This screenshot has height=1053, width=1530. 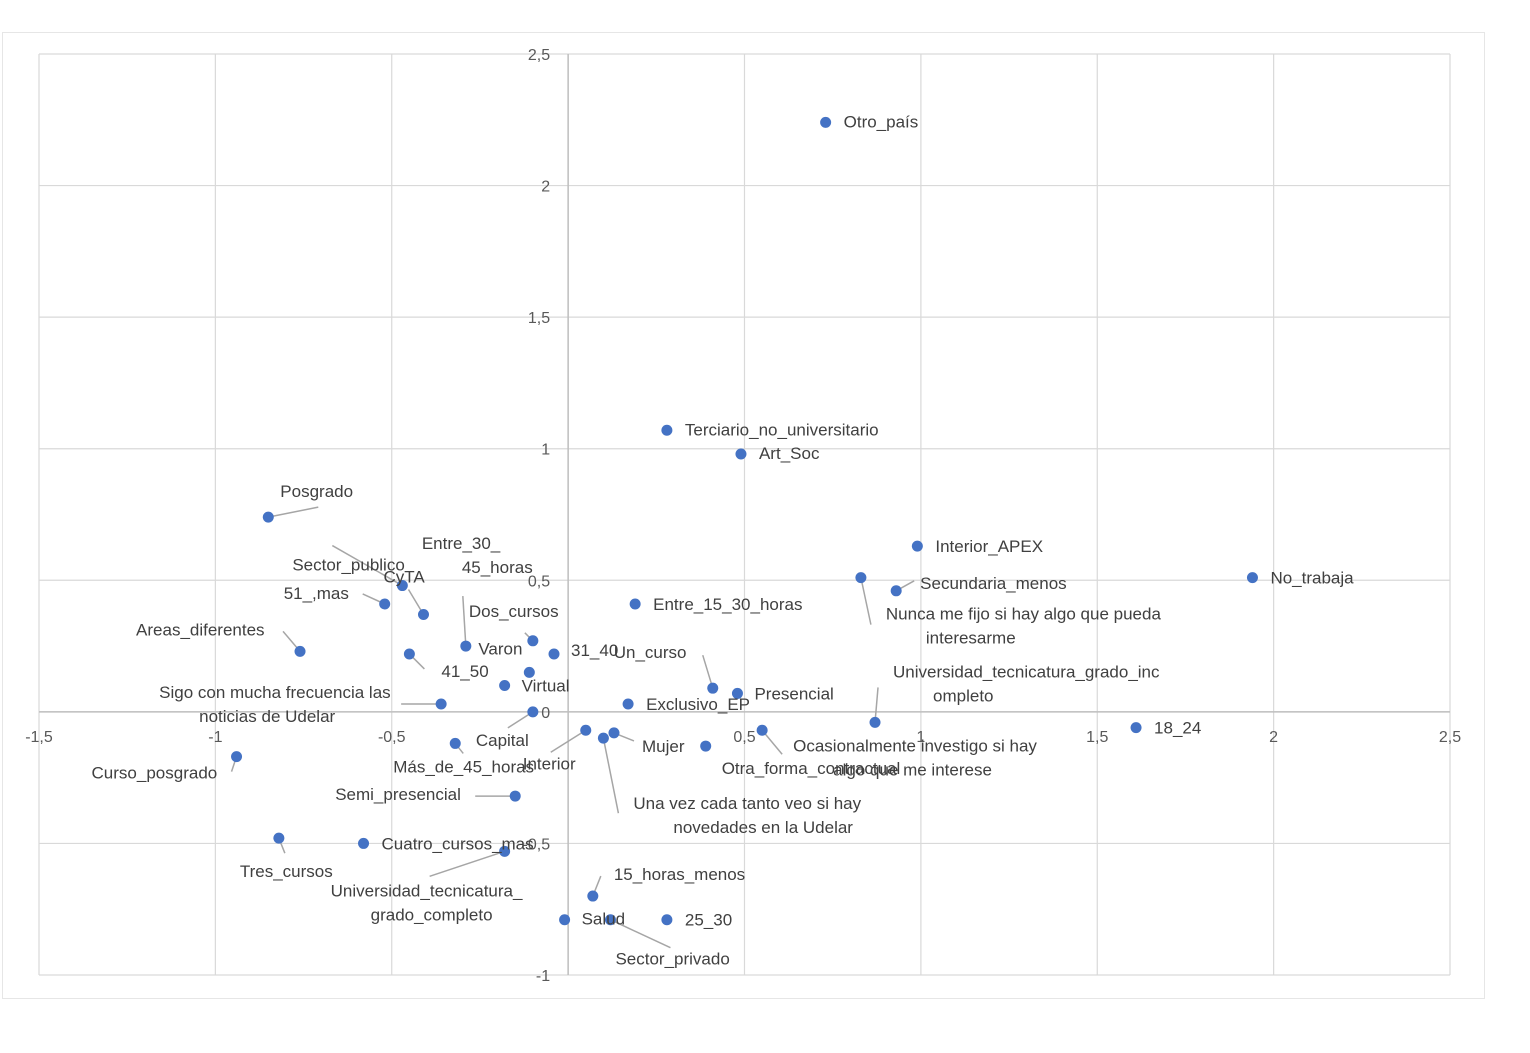 I want to click on point-label: Curso_posgrado, so click(x=155, y=773).